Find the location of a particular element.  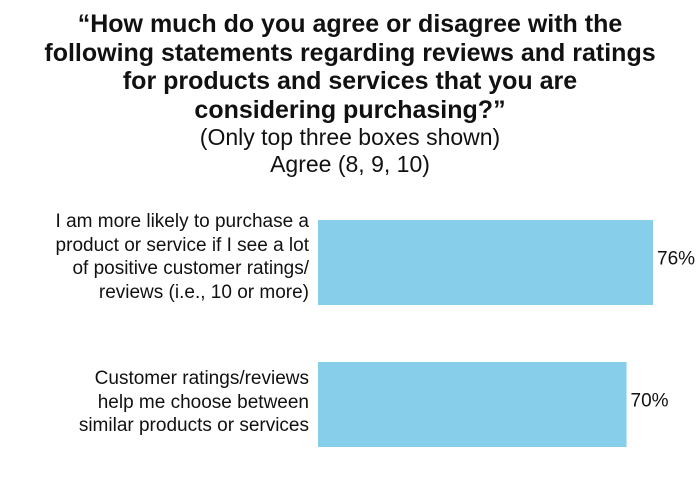

category-label-line: similar products or services is located at coordinates (193, 425).